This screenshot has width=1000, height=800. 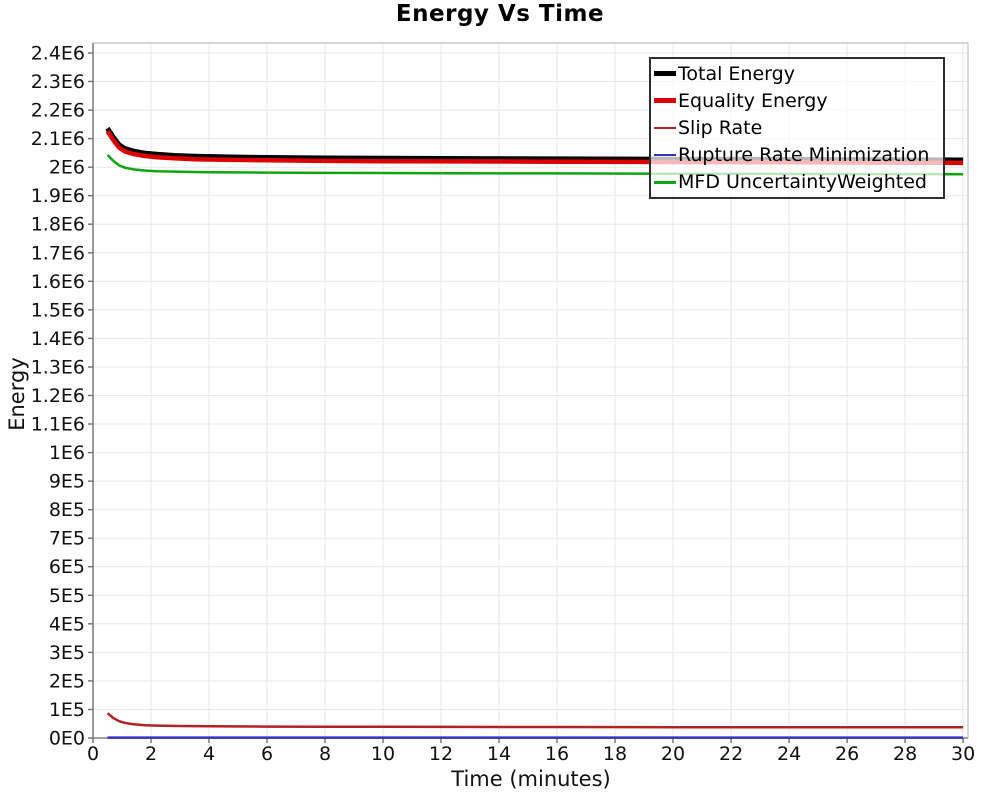 I want to click on y-tick-label: 2.4E6, so click(x=58, y=54).